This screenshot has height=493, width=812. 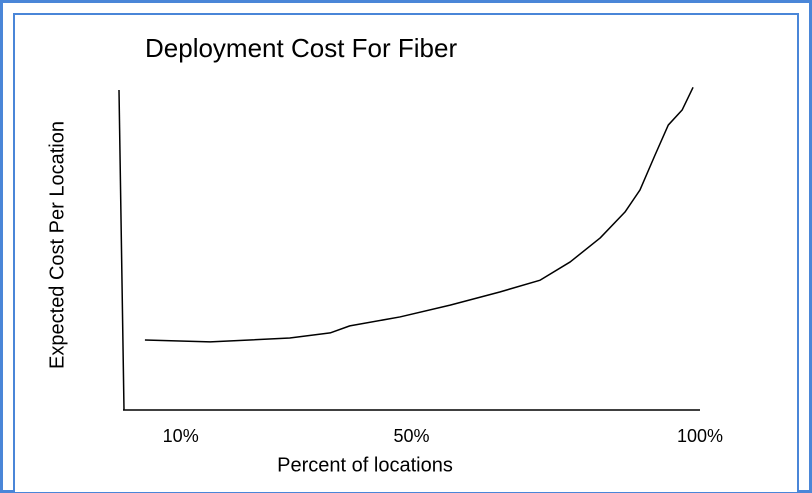 What do you see at coordinates (57, 245) in the screenshot?
I see `y-axis-label: Expected Cost Per Location` at bounding box center [57, 245].